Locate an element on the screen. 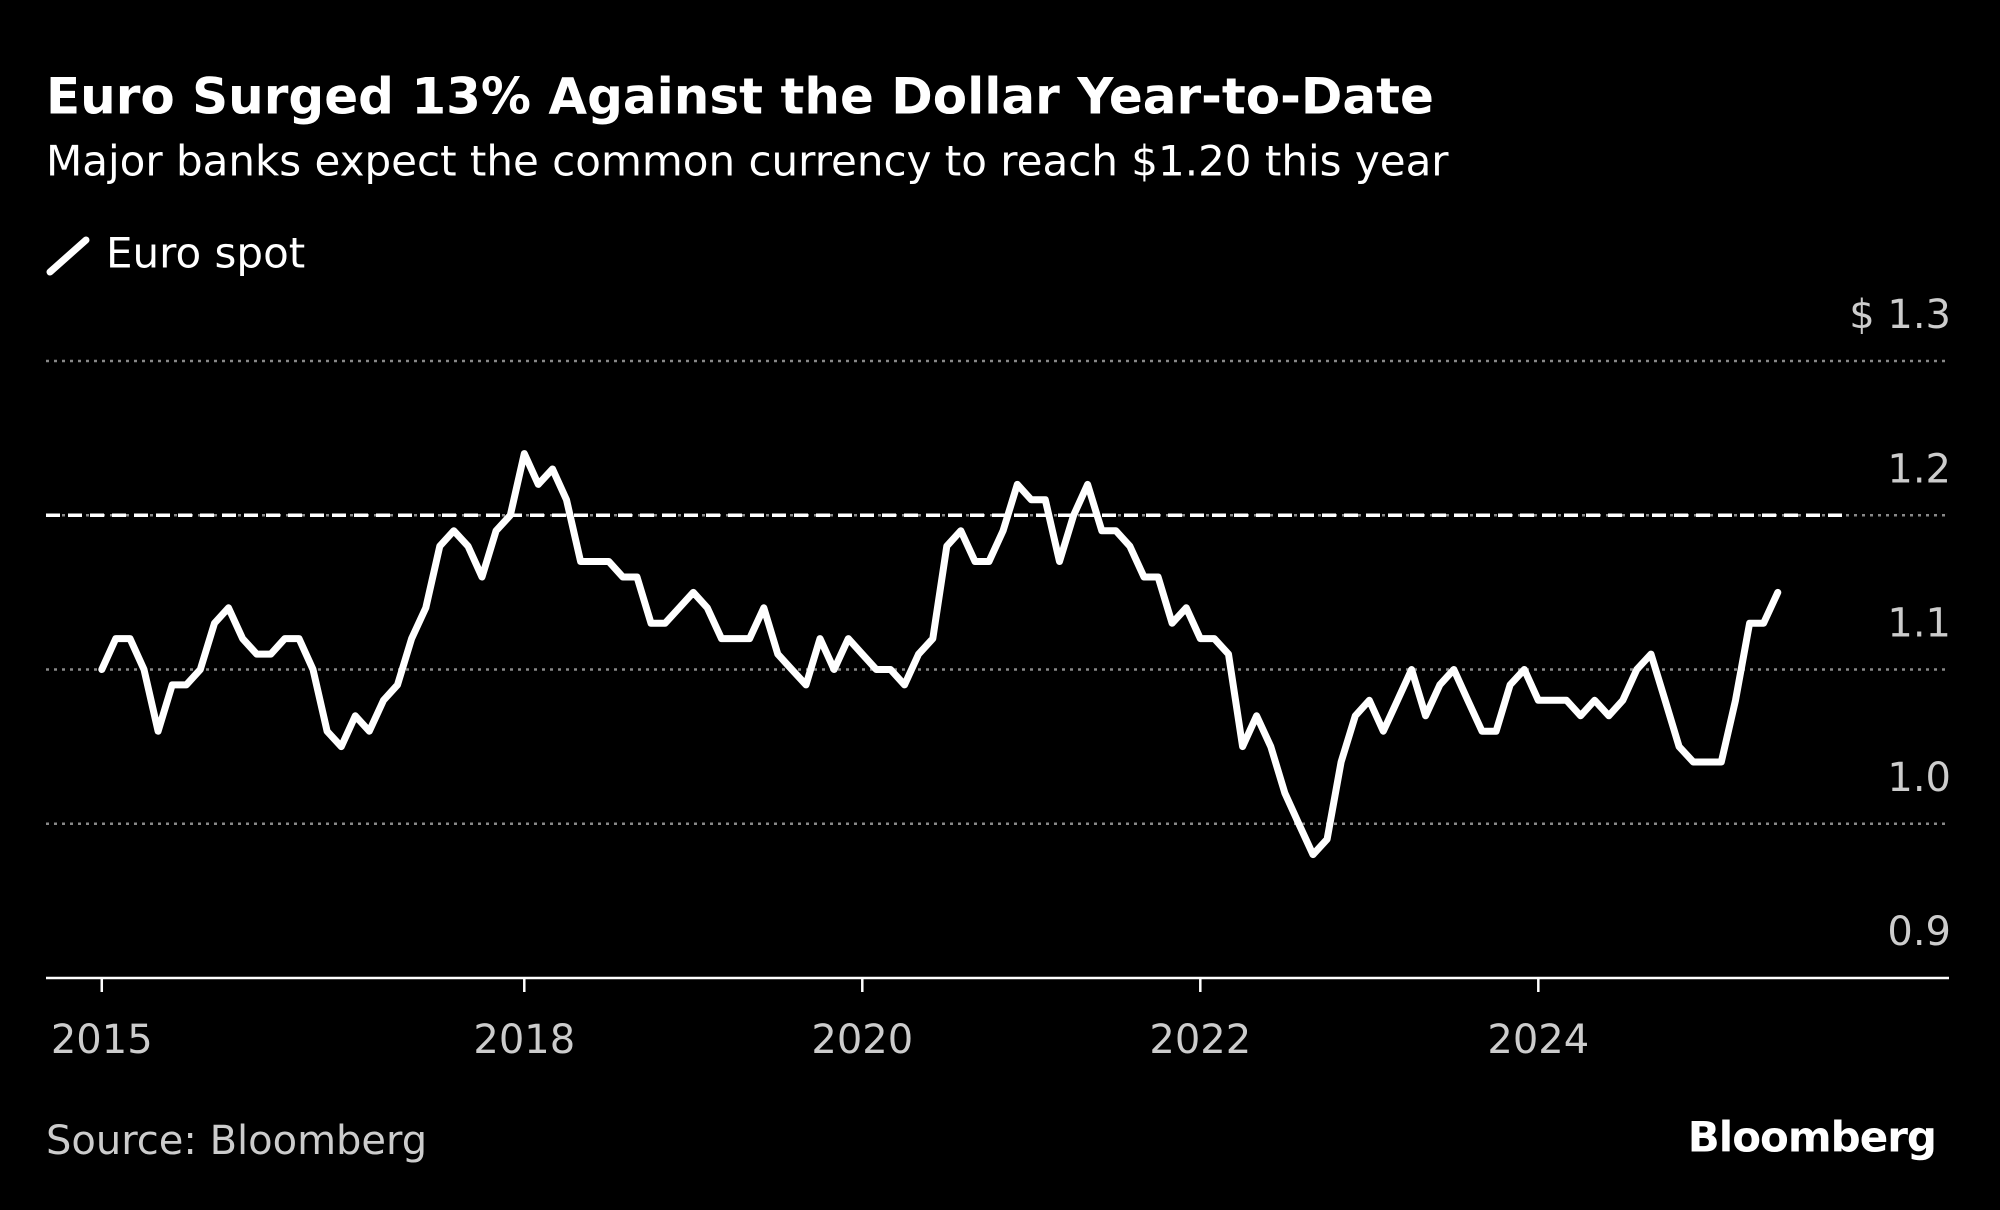 This screenshot has height=1210, width=2000. y-tick-label: $ 1.3 is located at coordinates (1900, 315).